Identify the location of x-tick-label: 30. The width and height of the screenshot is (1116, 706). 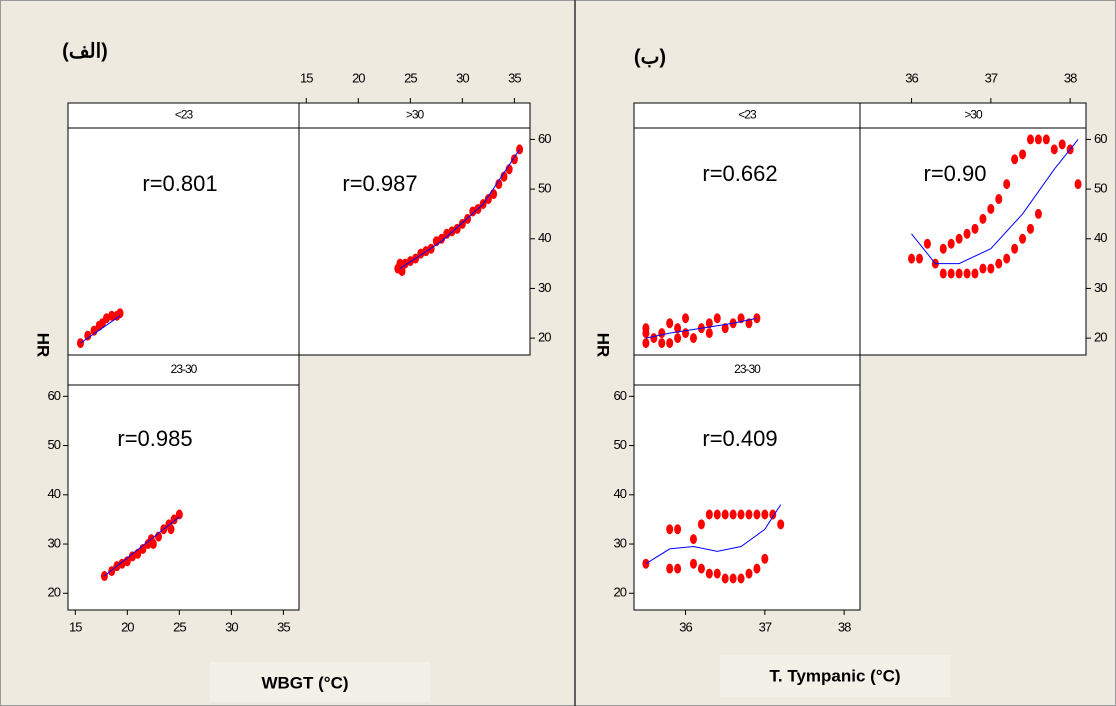
(462, 77).